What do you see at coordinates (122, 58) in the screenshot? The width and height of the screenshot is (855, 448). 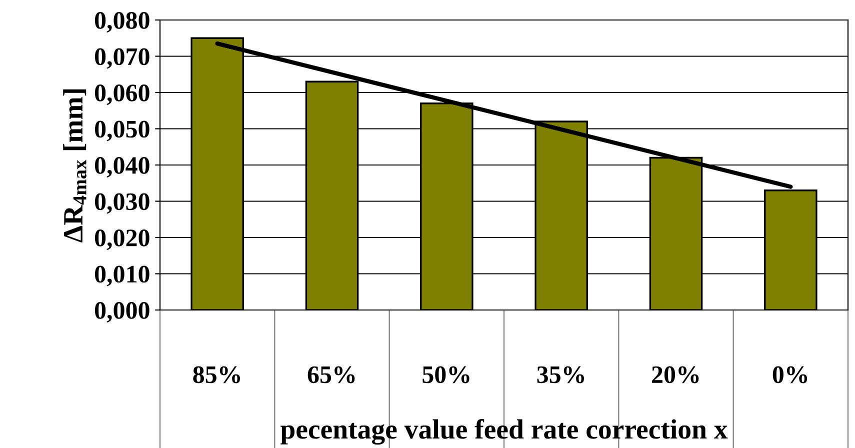 I see `y-tick-label: 0,070` at bounding box center [122, 58].